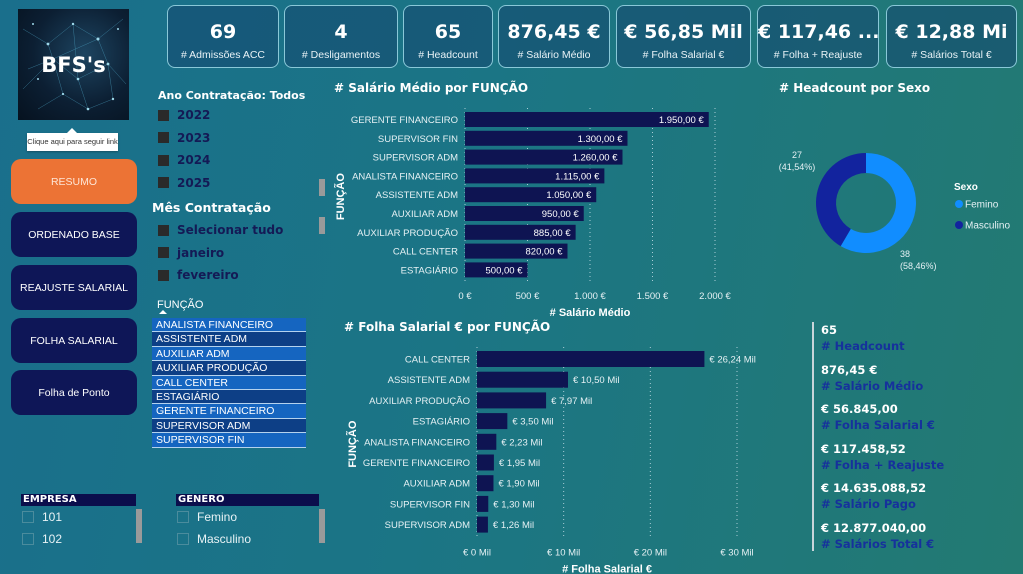 The height and width of the screenshot is (574, 1023). Describe the element at coordinates (229, 426) in the screenshot. I see `funcao-option: SUPERVISOR ADM` at that location.